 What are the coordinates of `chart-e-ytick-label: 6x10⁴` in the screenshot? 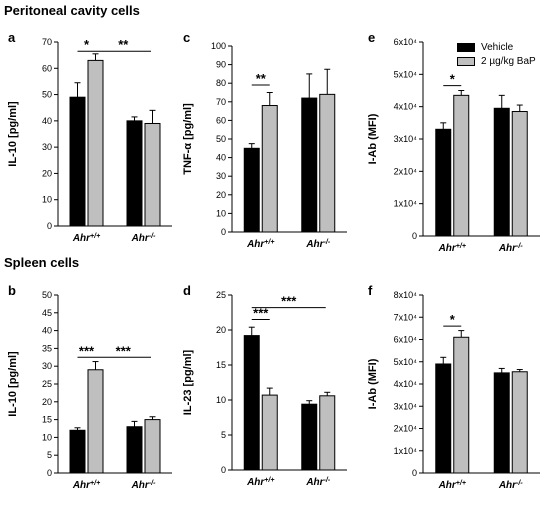 It's located at (406, 42).